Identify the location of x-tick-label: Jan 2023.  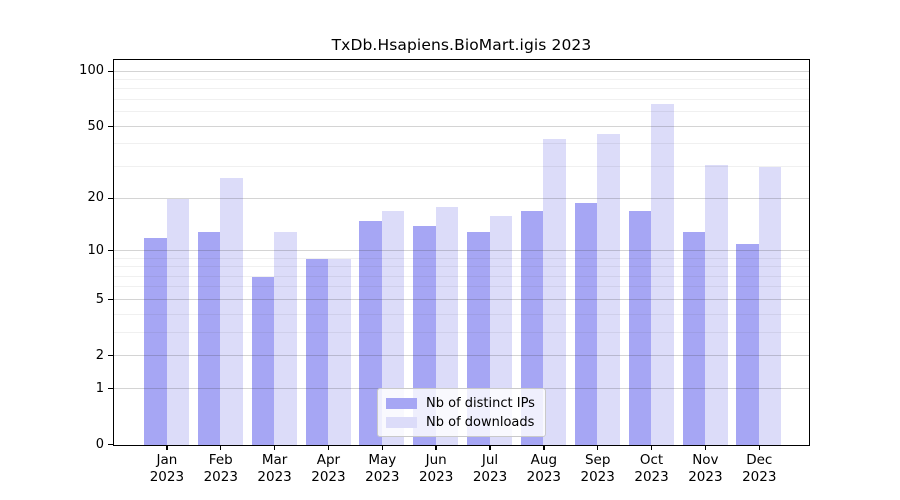
(167, 468).